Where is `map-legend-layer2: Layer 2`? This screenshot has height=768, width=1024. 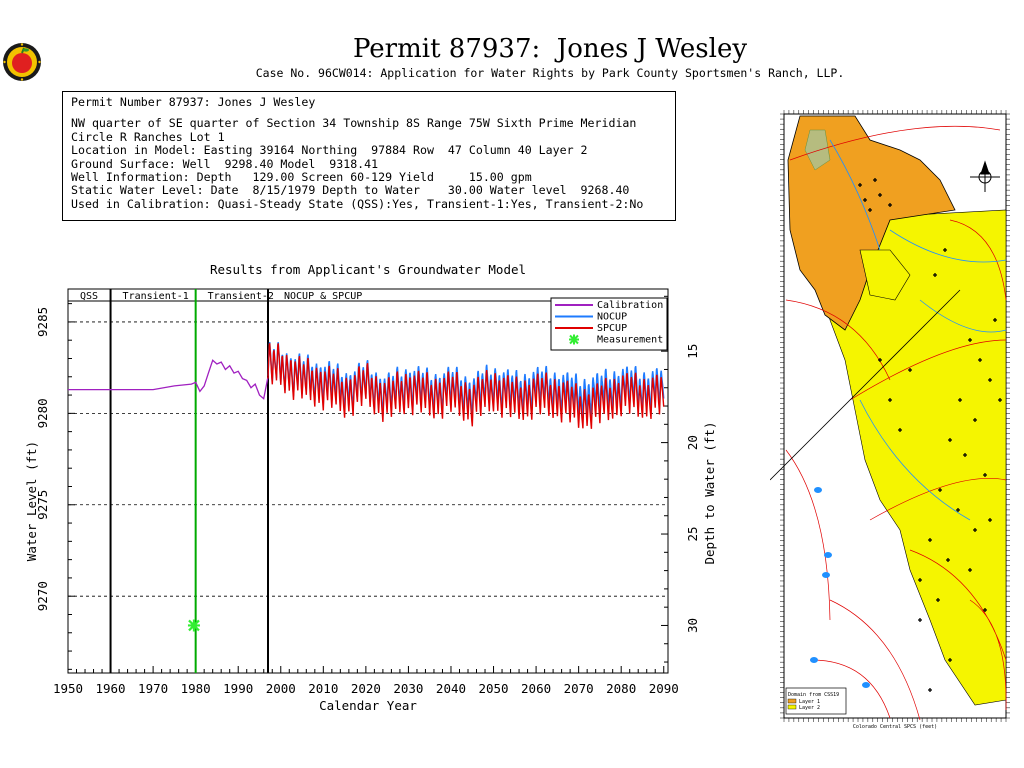
map-legend-layer2: Layer 2 is located at coordinates (809, 708).